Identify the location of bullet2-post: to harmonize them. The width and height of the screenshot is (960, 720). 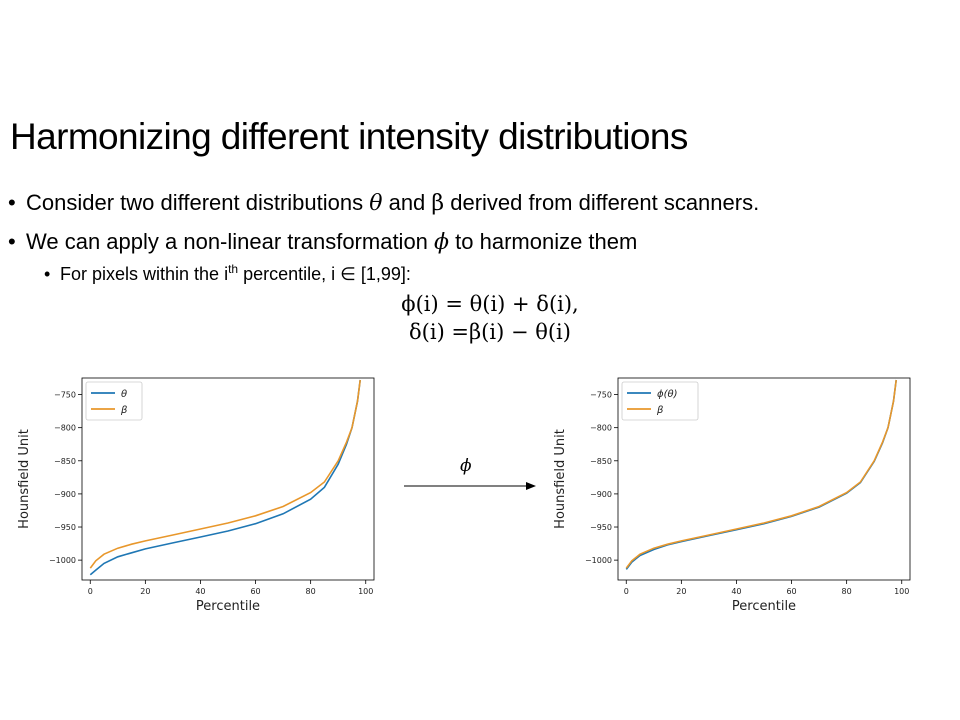
(543, 241).